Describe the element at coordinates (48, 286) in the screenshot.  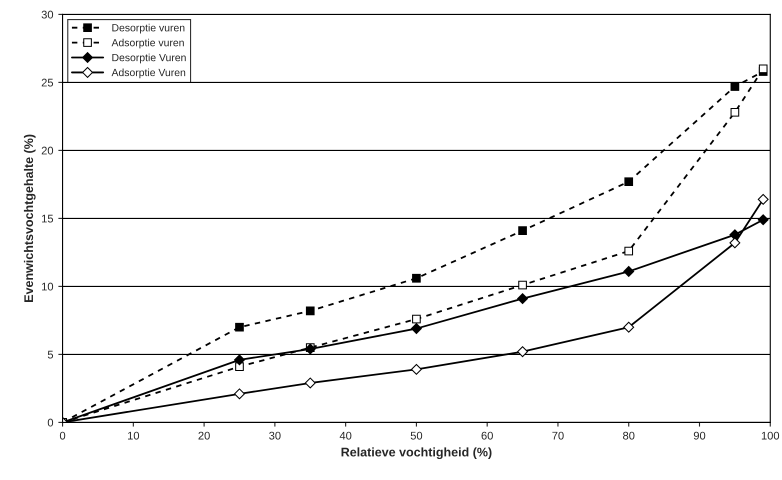
I see `y-tick-label: 10` at that location.